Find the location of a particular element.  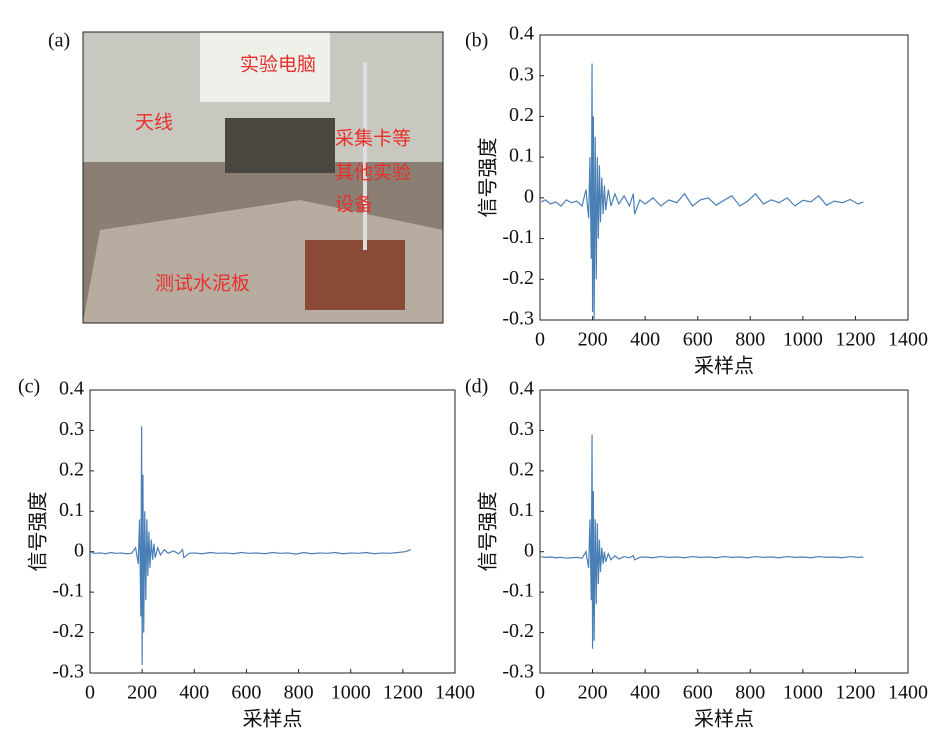

photo-desk is located at coordinates (280, 145).